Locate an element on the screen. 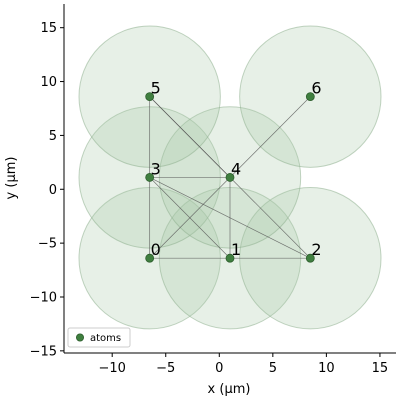  y-tick-label: −5 is located at coordinates (47, 244).